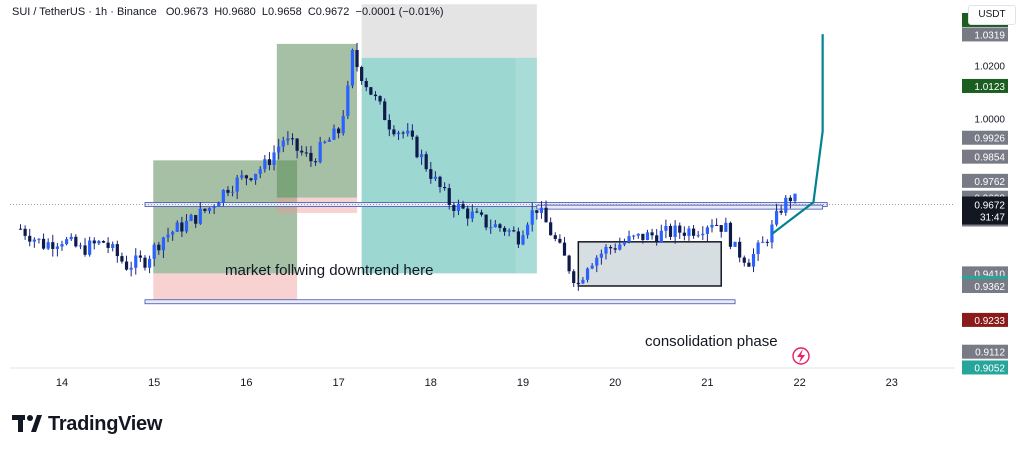 This screenshot has height=452, width=1024. Describe the element at coordinates (989, 35) in the screenshot. I see `price-tag-label: 1.0319` at that location.